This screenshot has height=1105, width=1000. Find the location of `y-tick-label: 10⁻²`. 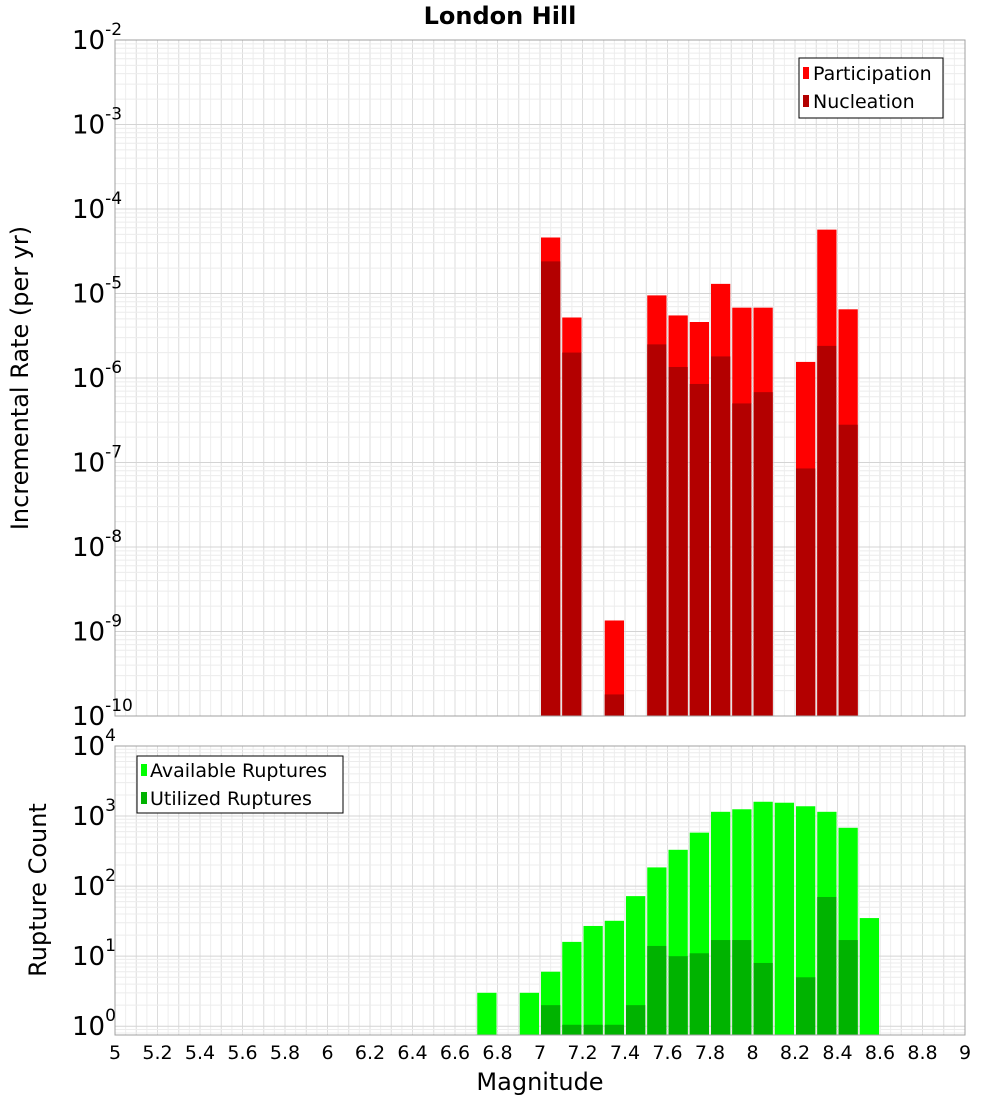

y-tick-label: 10⁻² is located at coordinates (97, 38).